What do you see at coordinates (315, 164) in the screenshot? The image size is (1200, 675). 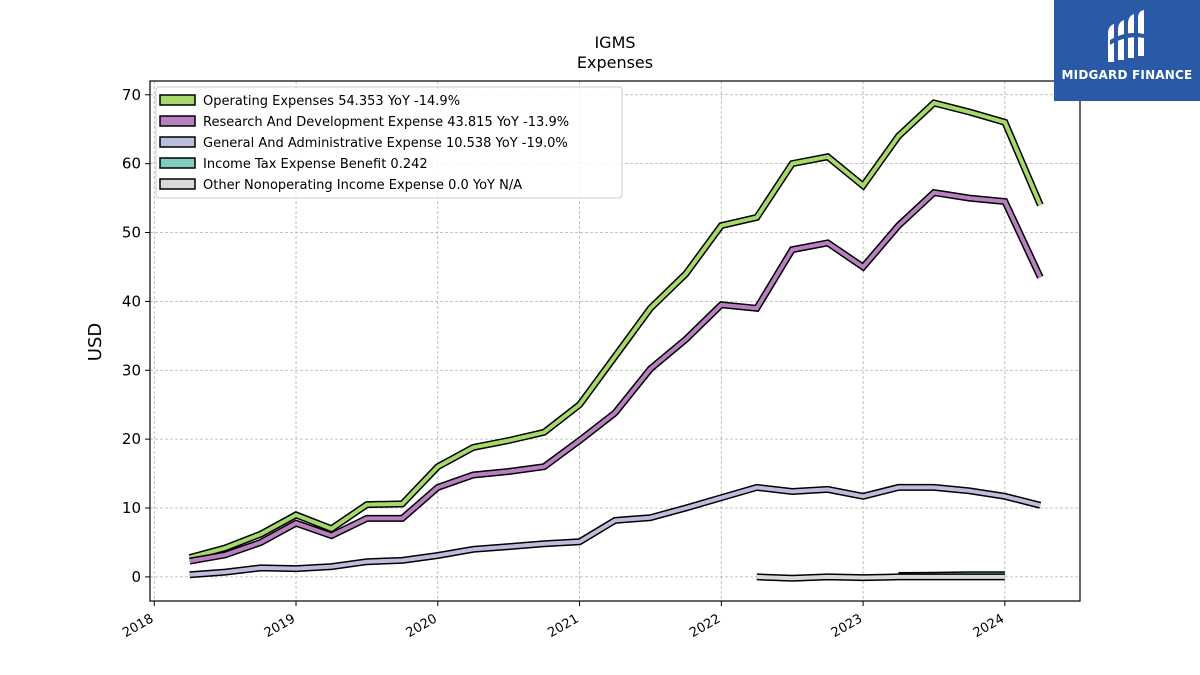 I see `legend-label: Income Tax Expense Benefit 0.242` at bounding box center [315, 164].